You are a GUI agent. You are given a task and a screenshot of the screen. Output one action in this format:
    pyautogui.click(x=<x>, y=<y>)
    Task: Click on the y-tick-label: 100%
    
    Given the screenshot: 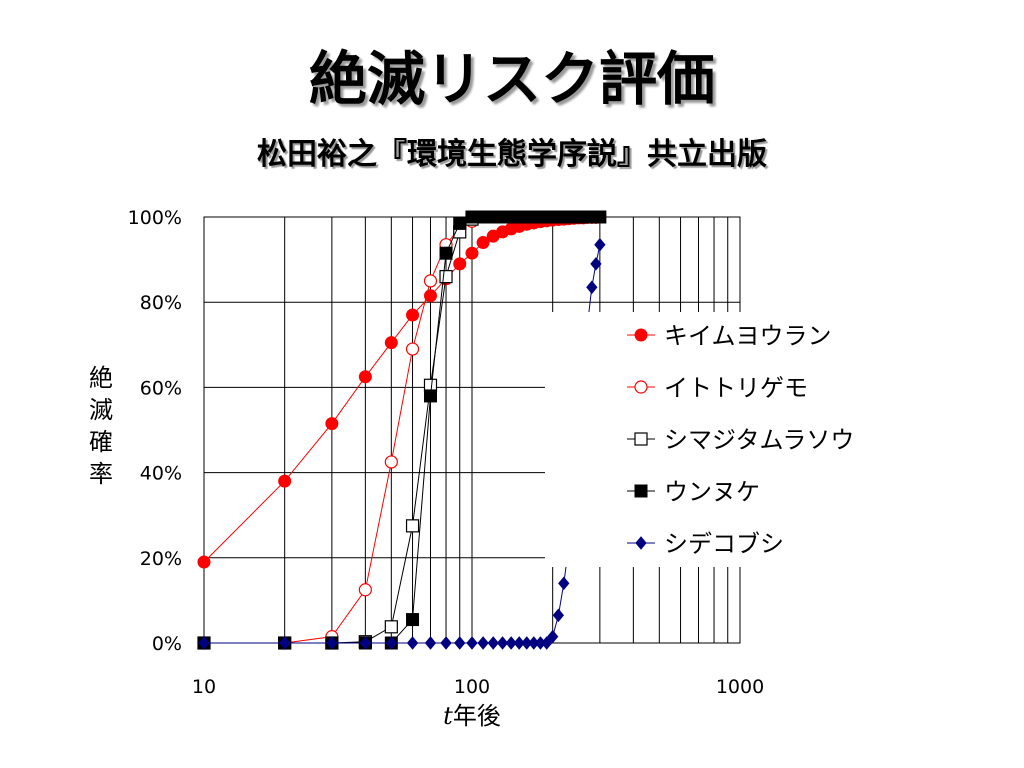 What is the action you would take?
    pyautogui.click(x=155, y=218)
    